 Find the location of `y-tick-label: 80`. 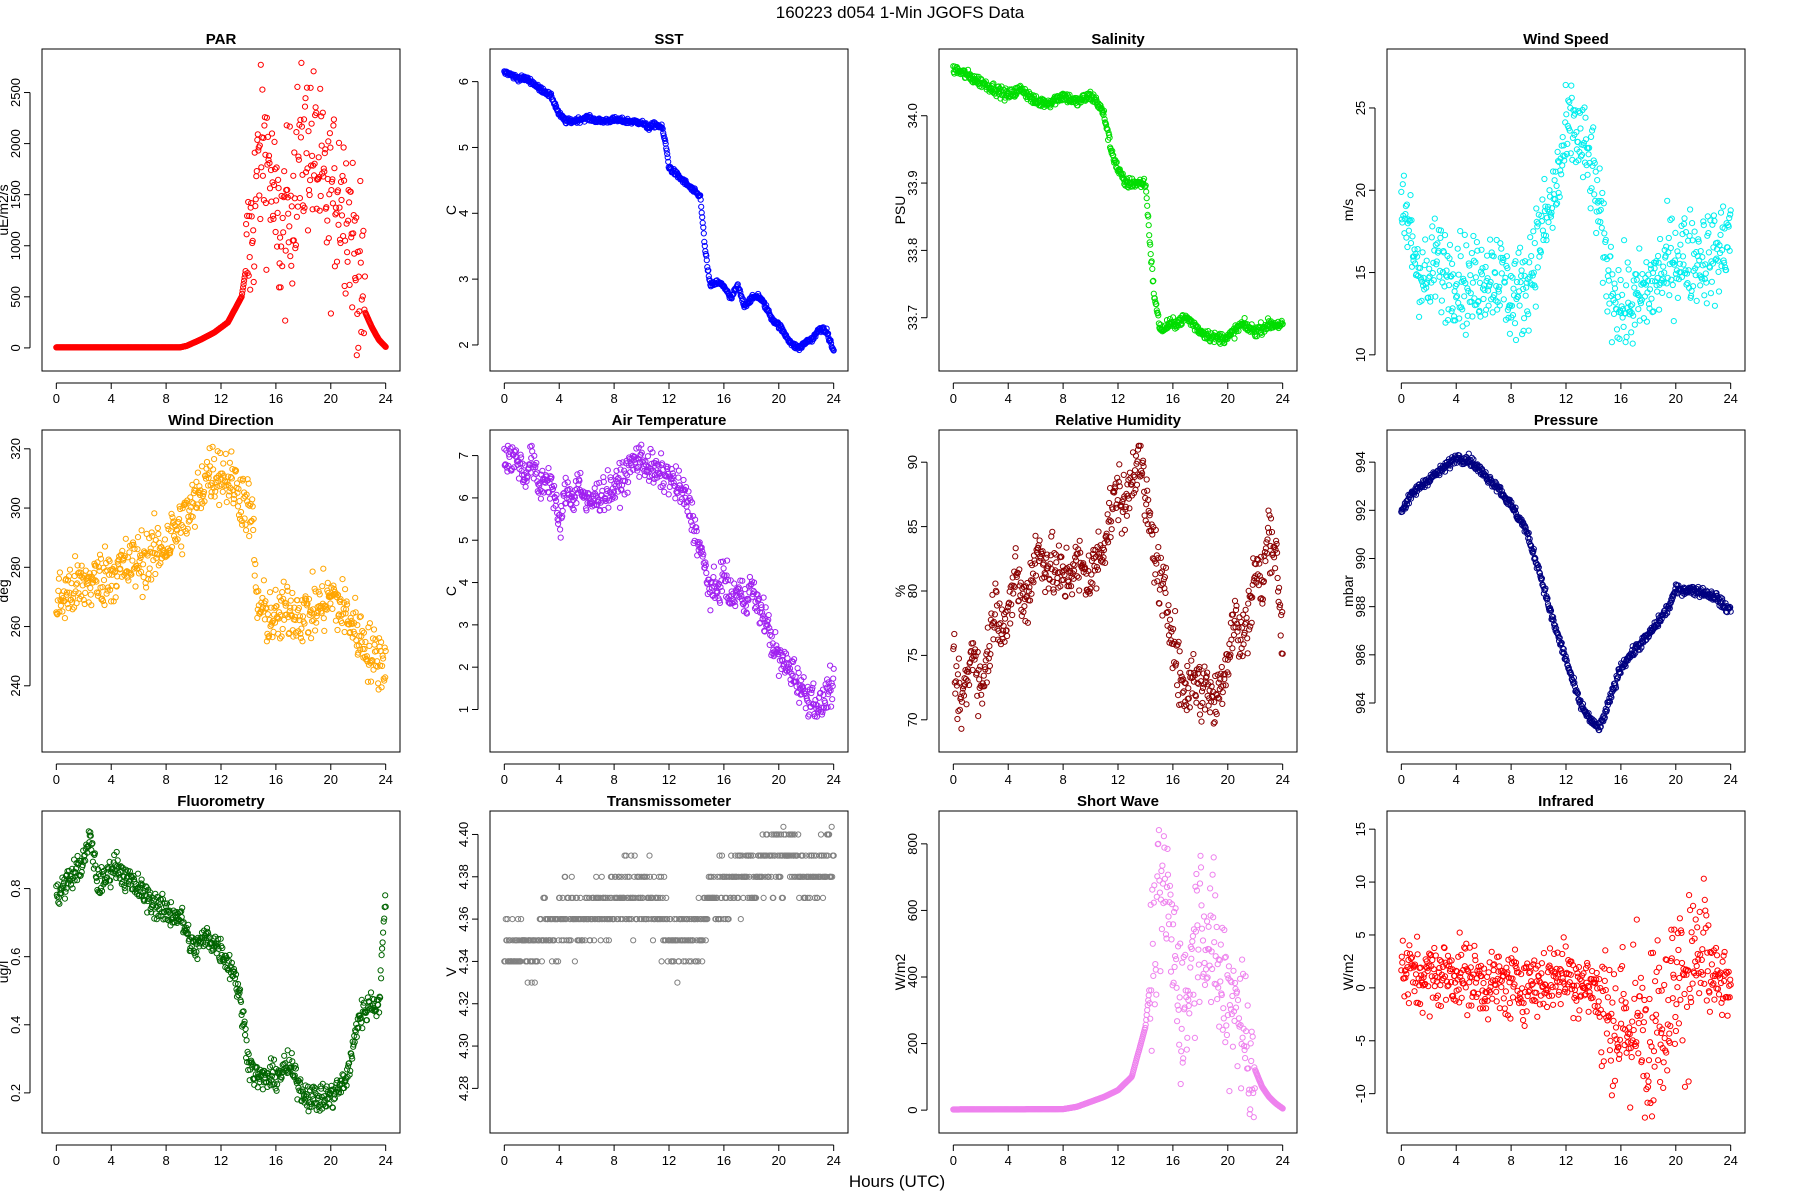

y-tick-label: 80 is located at coordinates (912, 591).